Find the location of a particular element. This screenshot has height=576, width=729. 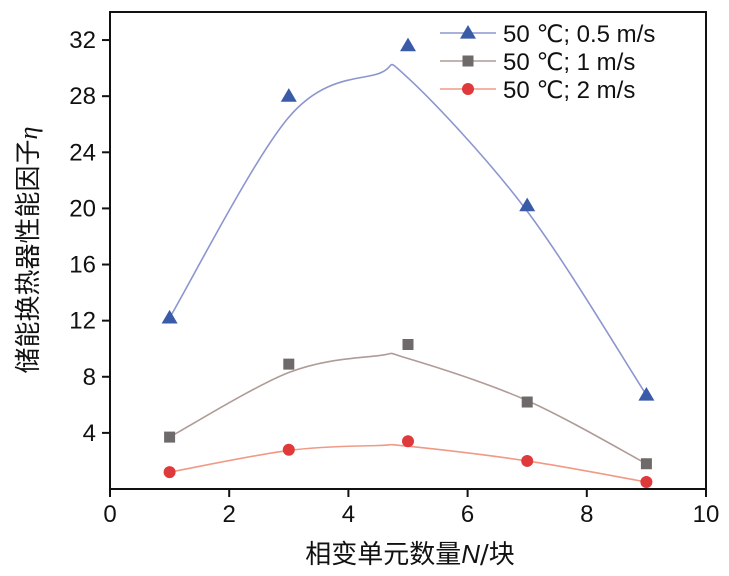

y-tick-label: 32 is located at coordinates (82, 40).